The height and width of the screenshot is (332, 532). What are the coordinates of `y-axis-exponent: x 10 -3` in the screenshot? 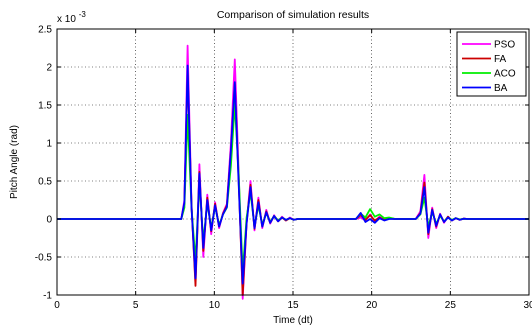 It's located at (71, 17).